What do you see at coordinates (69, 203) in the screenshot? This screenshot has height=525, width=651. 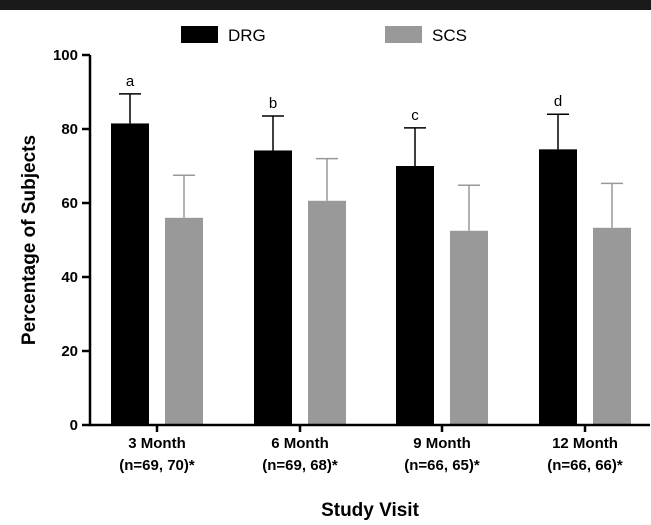 I see `y-tick-label: 60` at bounding box center [69, 203].